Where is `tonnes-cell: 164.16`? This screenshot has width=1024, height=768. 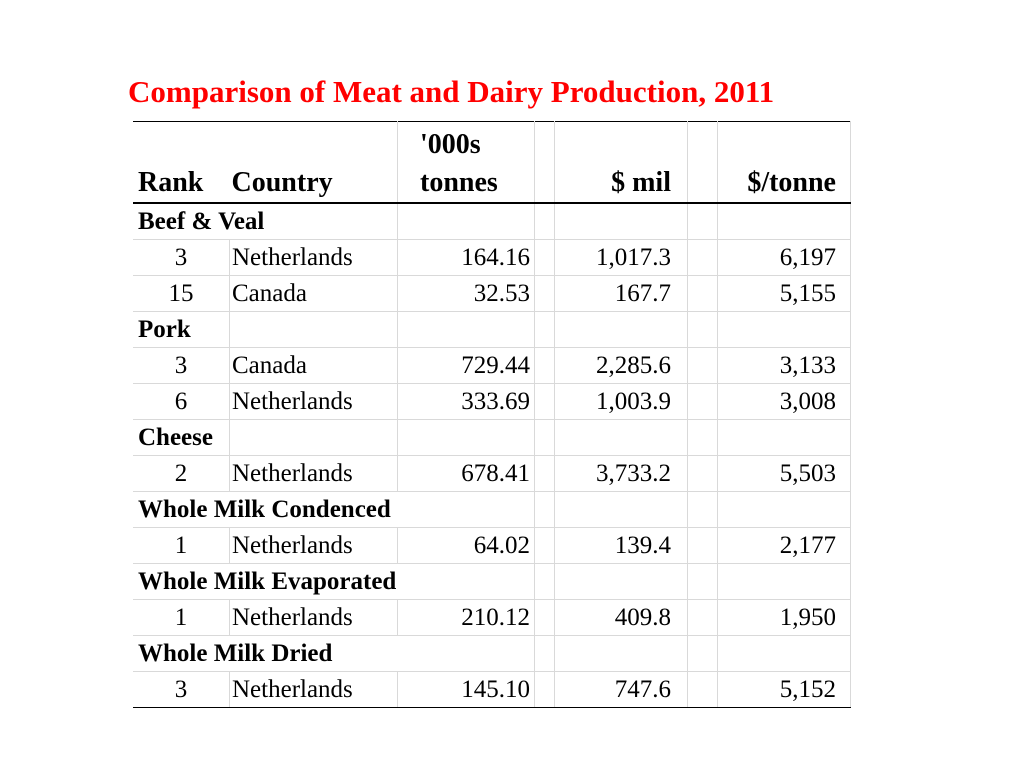 tonnes-cell: 164.16 is located at coordinates (466, 257).